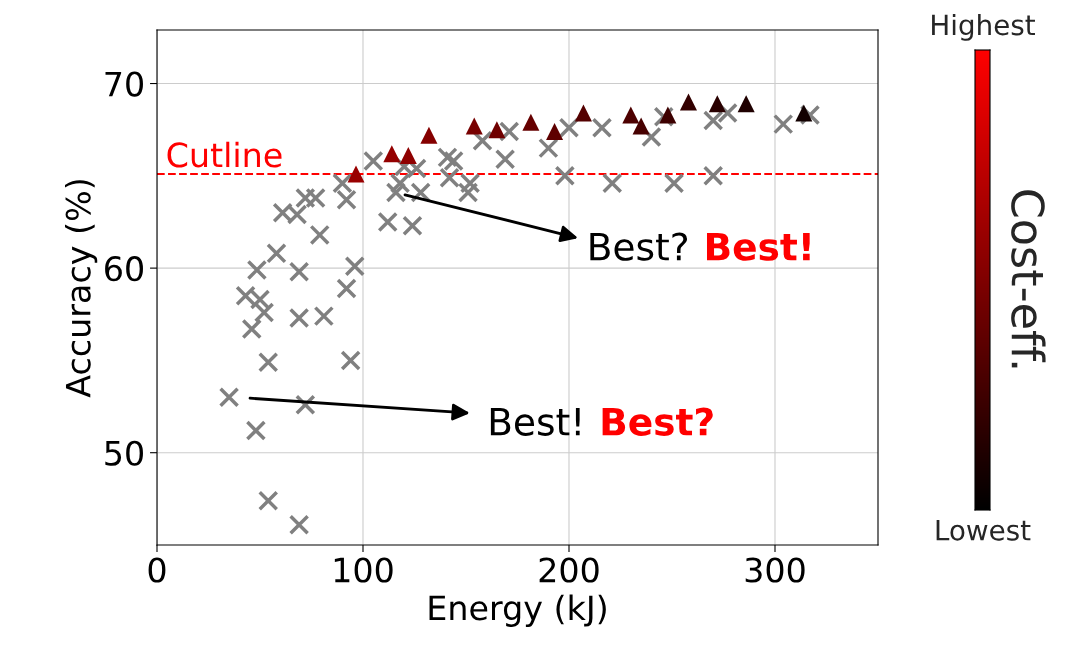  What do you see at coordinates (124, 269) in the screenshot?
I see `y-tick-label: 60` at bounding box center [124, 269].